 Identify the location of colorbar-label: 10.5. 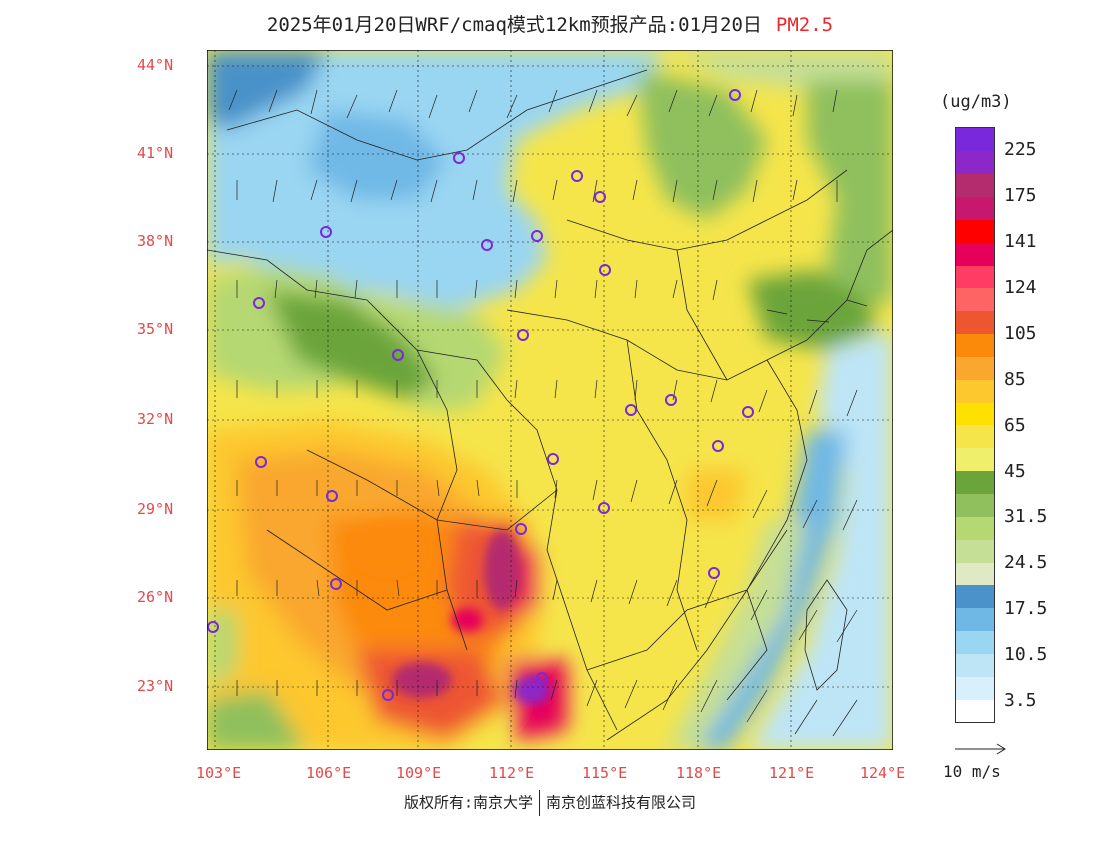
(1026, 655).